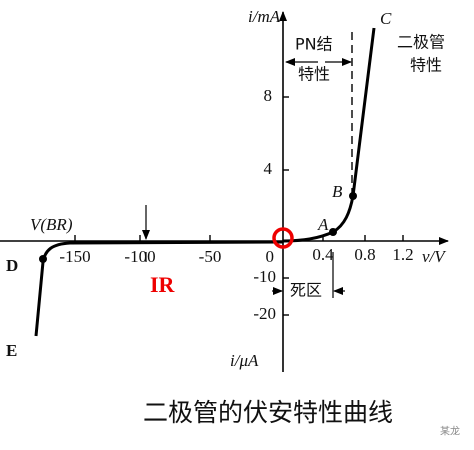  Describe the element at coordinates (163, 284) in the screenshot. I see `ir-label: IR` at that location.